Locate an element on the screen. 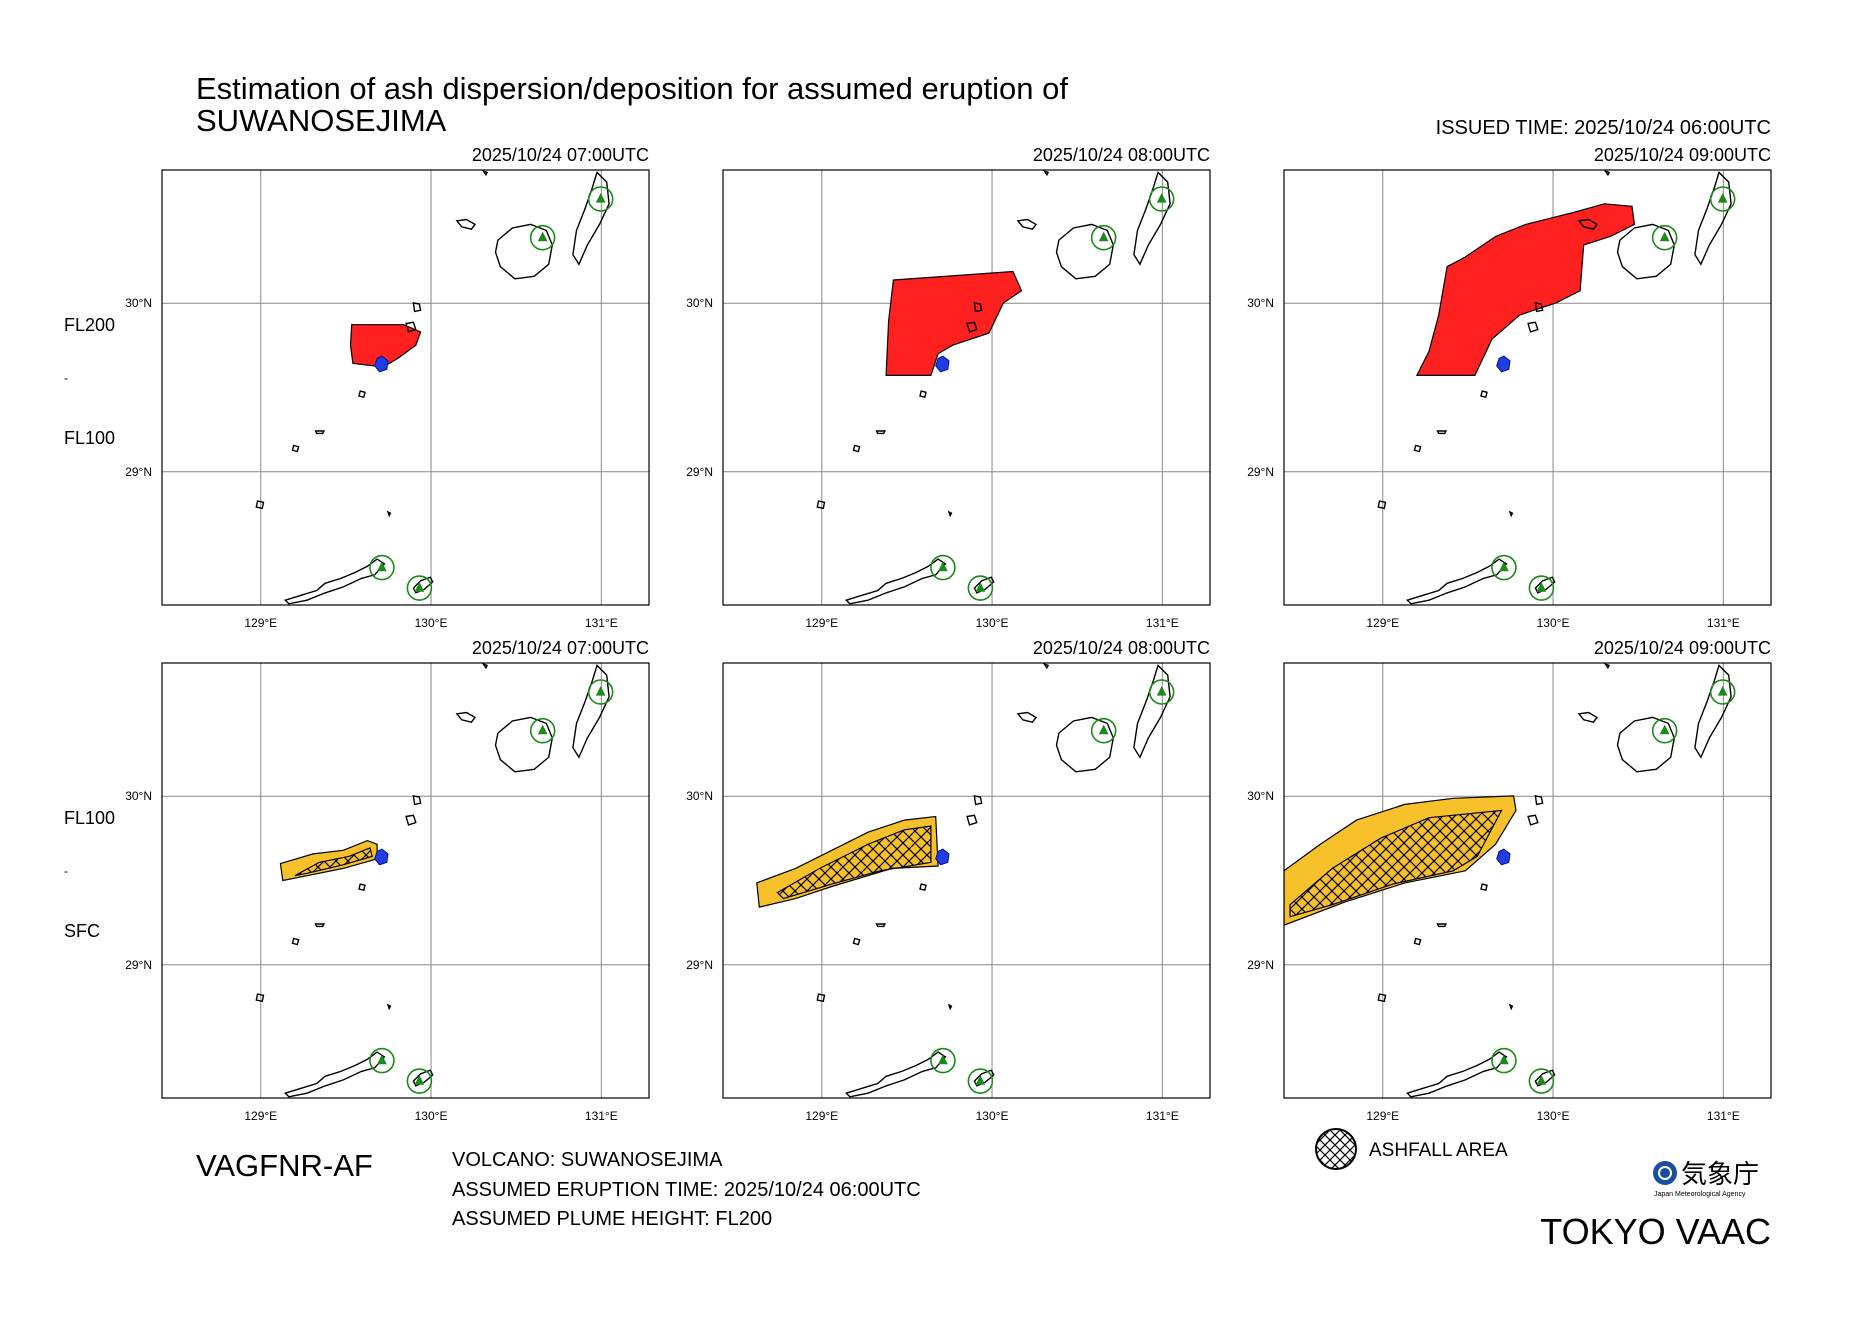 This screenshot has height=1322, width=1869. level-label: FL100 is located at coordinates (89, 438).